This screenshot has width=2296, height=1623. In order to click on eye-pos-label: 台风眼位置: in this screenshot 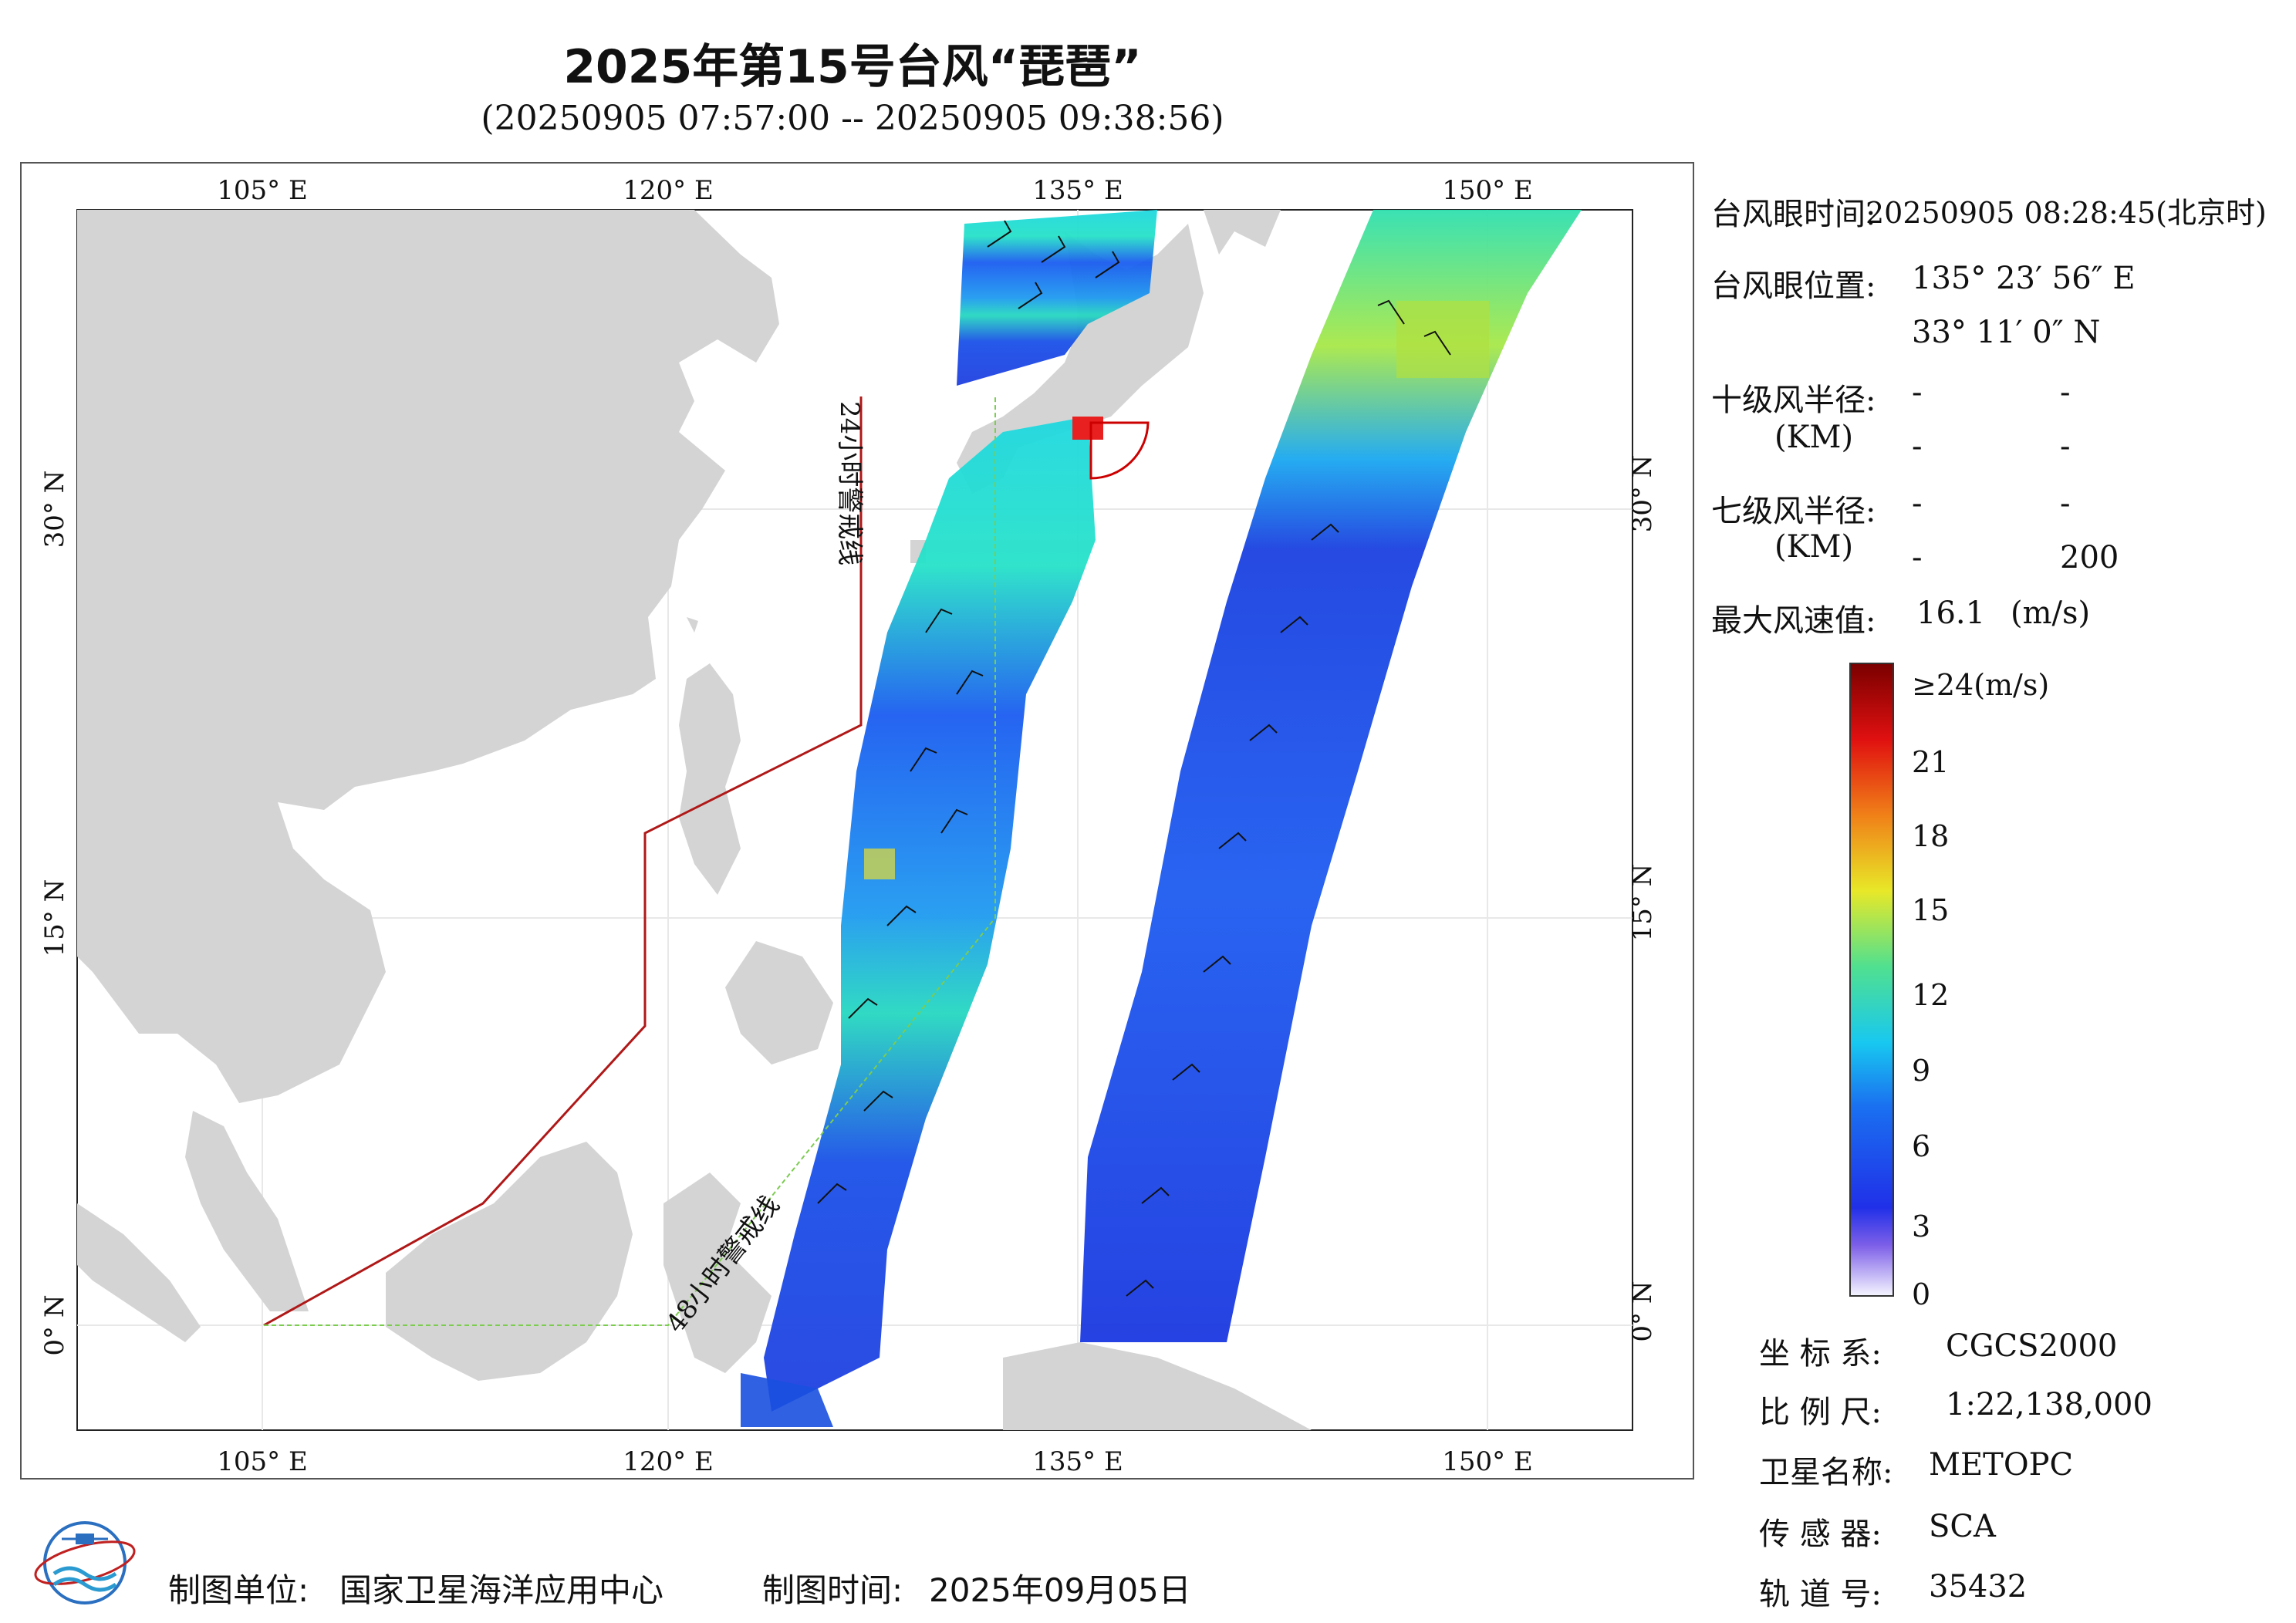, I will do `click(1793, 286)`.